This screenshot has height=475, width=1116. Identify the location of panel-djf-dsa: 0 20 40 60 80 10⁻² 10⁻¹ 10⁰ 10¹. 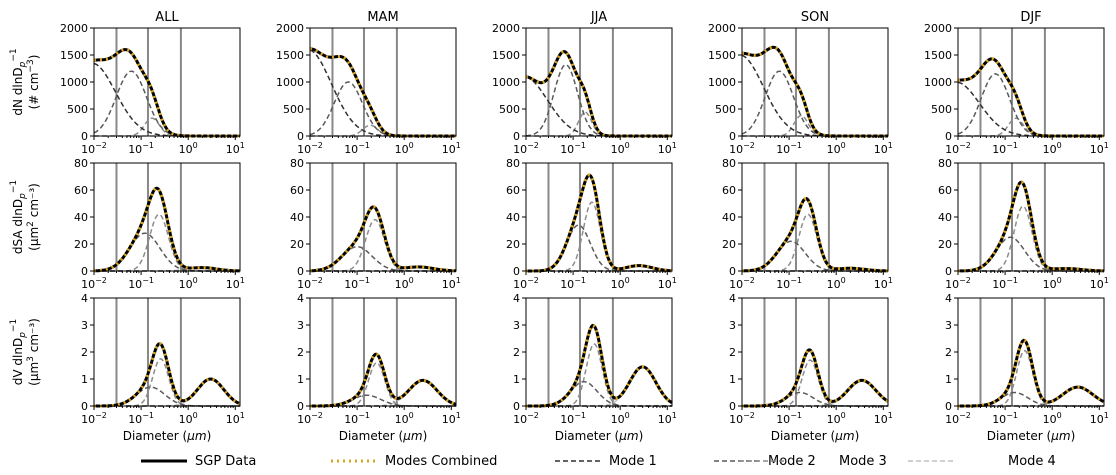
(1023, 224).